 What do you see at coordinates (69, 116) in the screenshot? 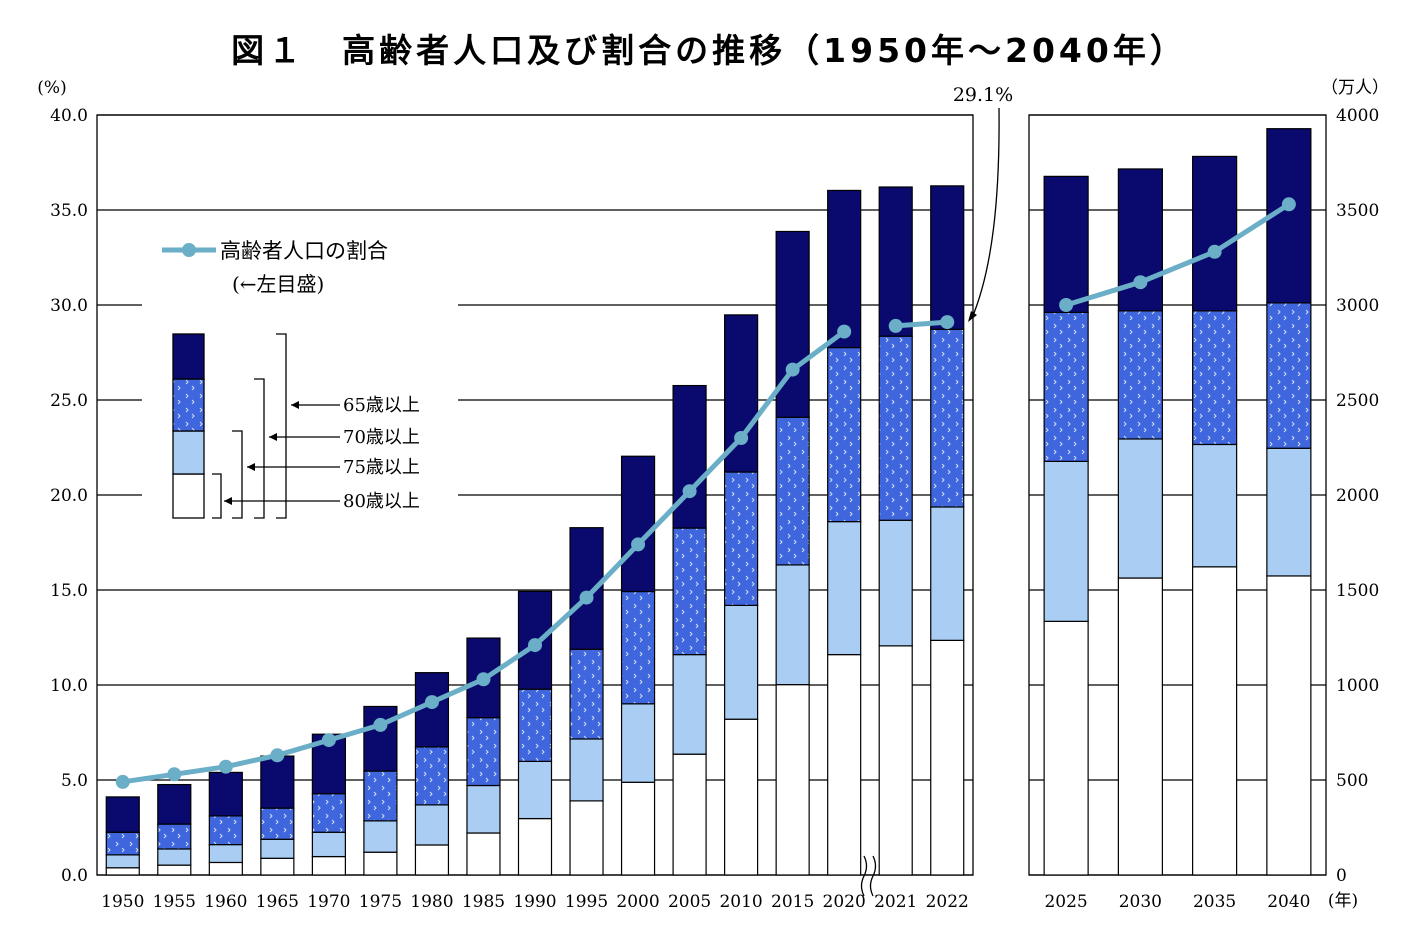
I see `left-tick-label: 40.0` at bounding box center [69, 116].